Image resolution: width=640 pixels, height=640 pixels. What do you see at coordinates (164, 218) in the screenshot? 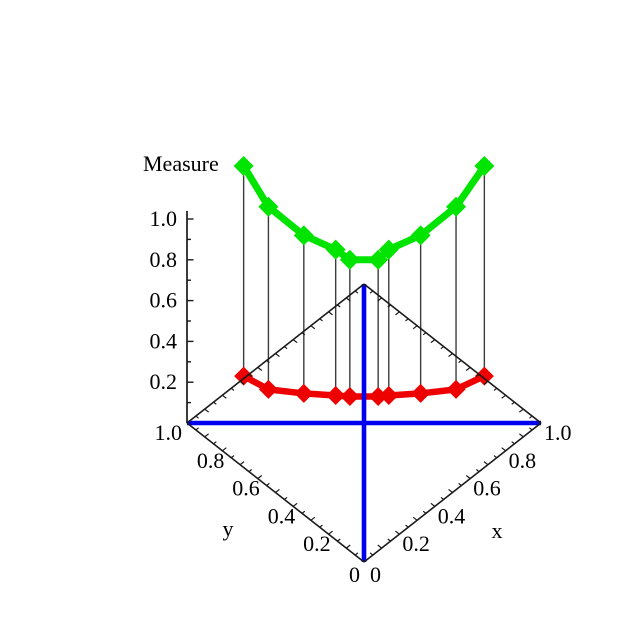
I see `z-tick-label: 1.0` at bounding box center [164, 218].